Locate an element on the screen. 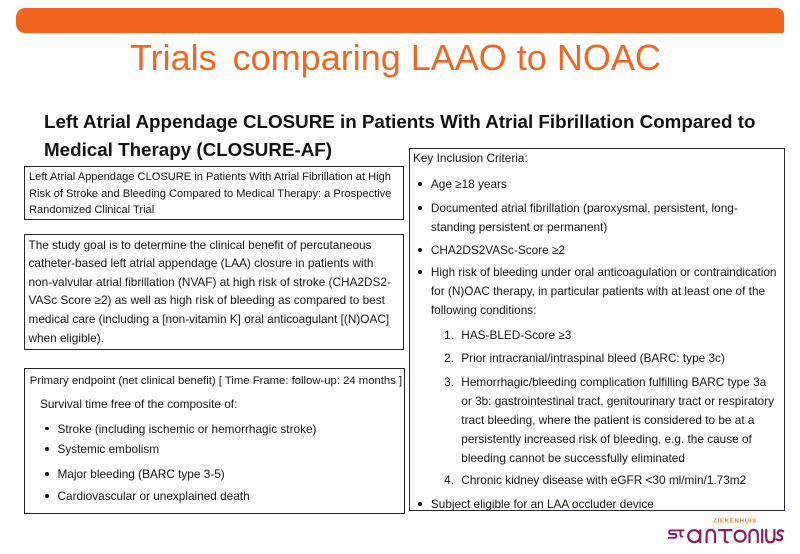 The width and height of the screenshot is (800, 554). svg-text: ZIEKENHUIS is located at coordinates (735, 522).